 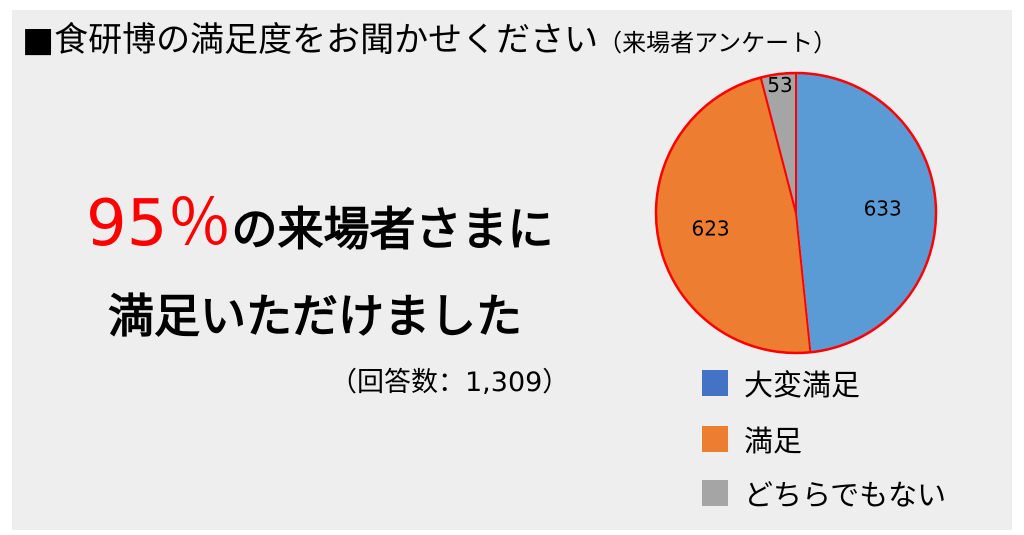 What do you see at coordinates (310, 40) in the screenshot?
I see `title-main: ■食研博の満足度をお聞かせください` at bounding box center [310, 40].